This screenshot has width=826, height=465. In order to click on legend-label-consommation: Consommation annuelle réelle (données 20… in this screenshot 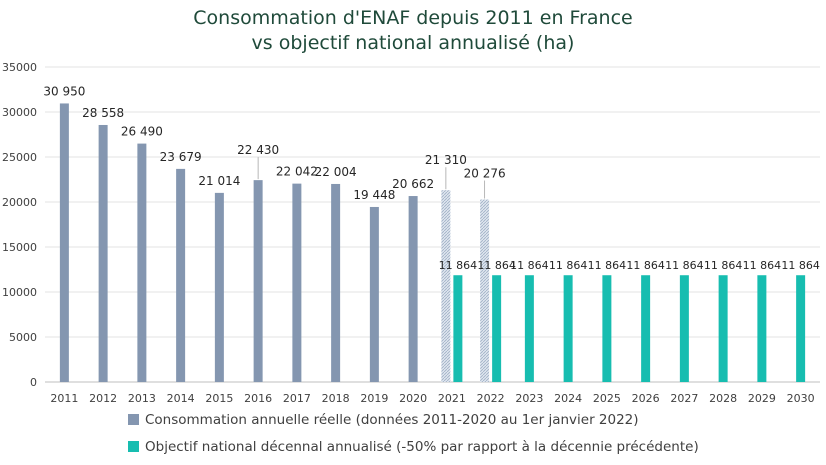, I will do `click(392, 420)`.